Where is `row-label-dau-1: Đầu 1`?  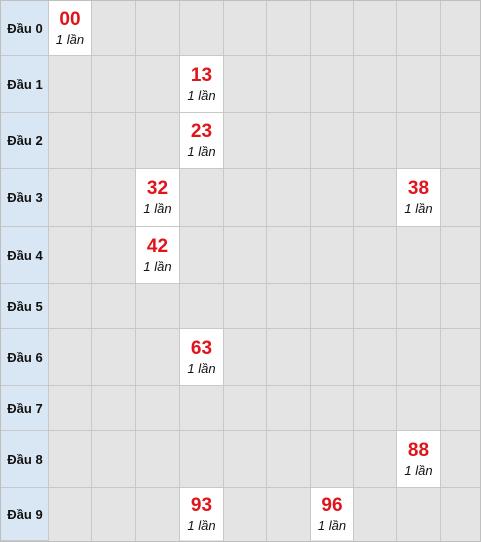
row-label-dau-1: Đầu 1 is located at coordinates (25, 84).